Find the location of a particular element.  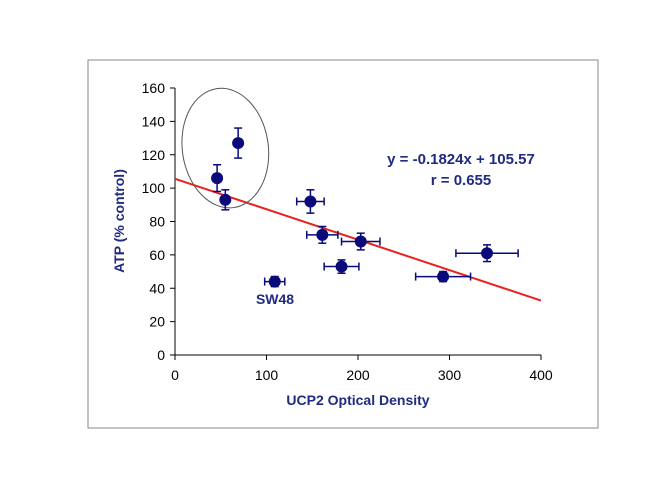

x-tick-label: 400 is located at coordinates (541, 375).